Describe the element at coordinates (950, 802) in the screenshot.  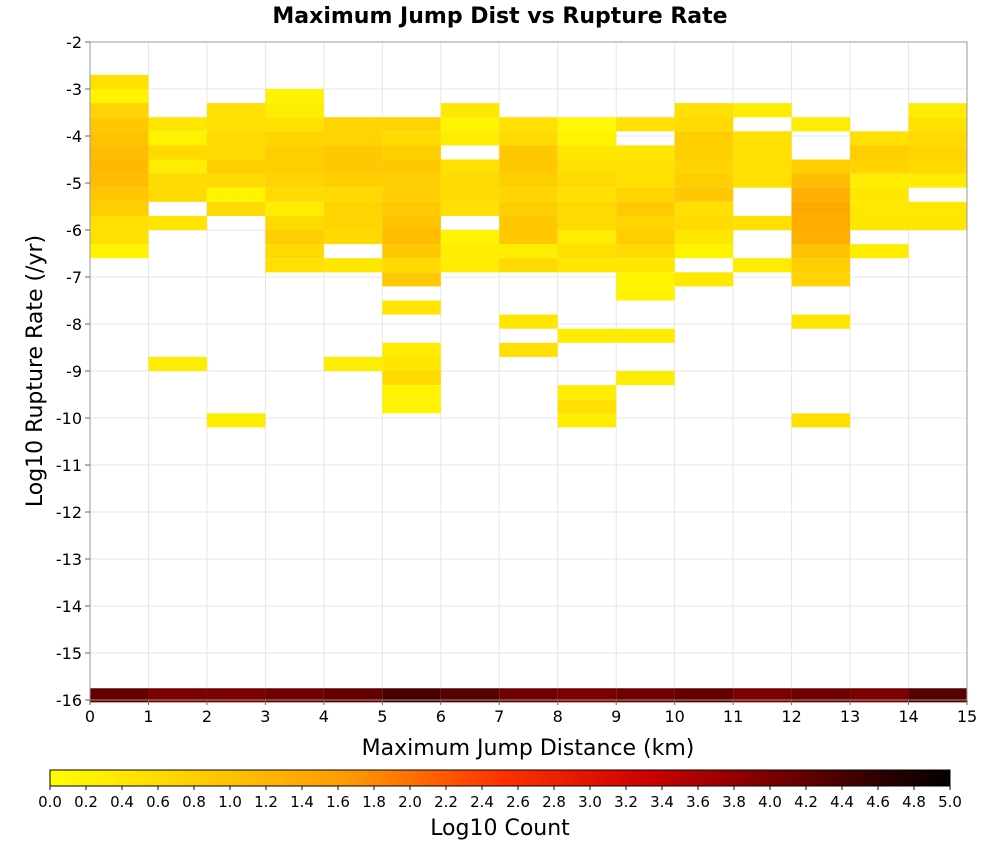
I see `colorbar-tick-label: 5.0` at that location.